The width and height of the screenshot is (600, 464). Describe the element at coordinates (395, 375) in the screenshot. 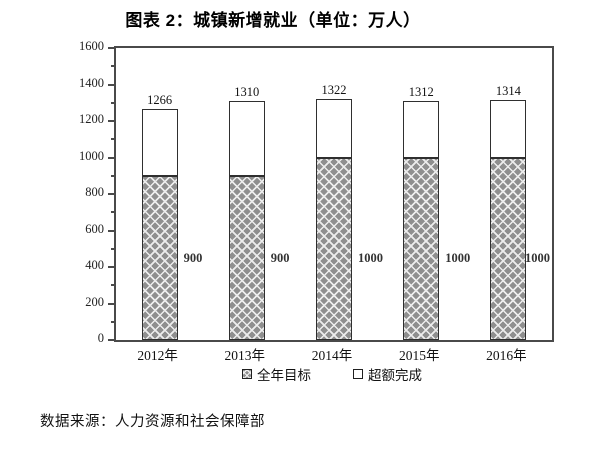

I see `legend-label-overfulfilled: 超额完成` at that location.